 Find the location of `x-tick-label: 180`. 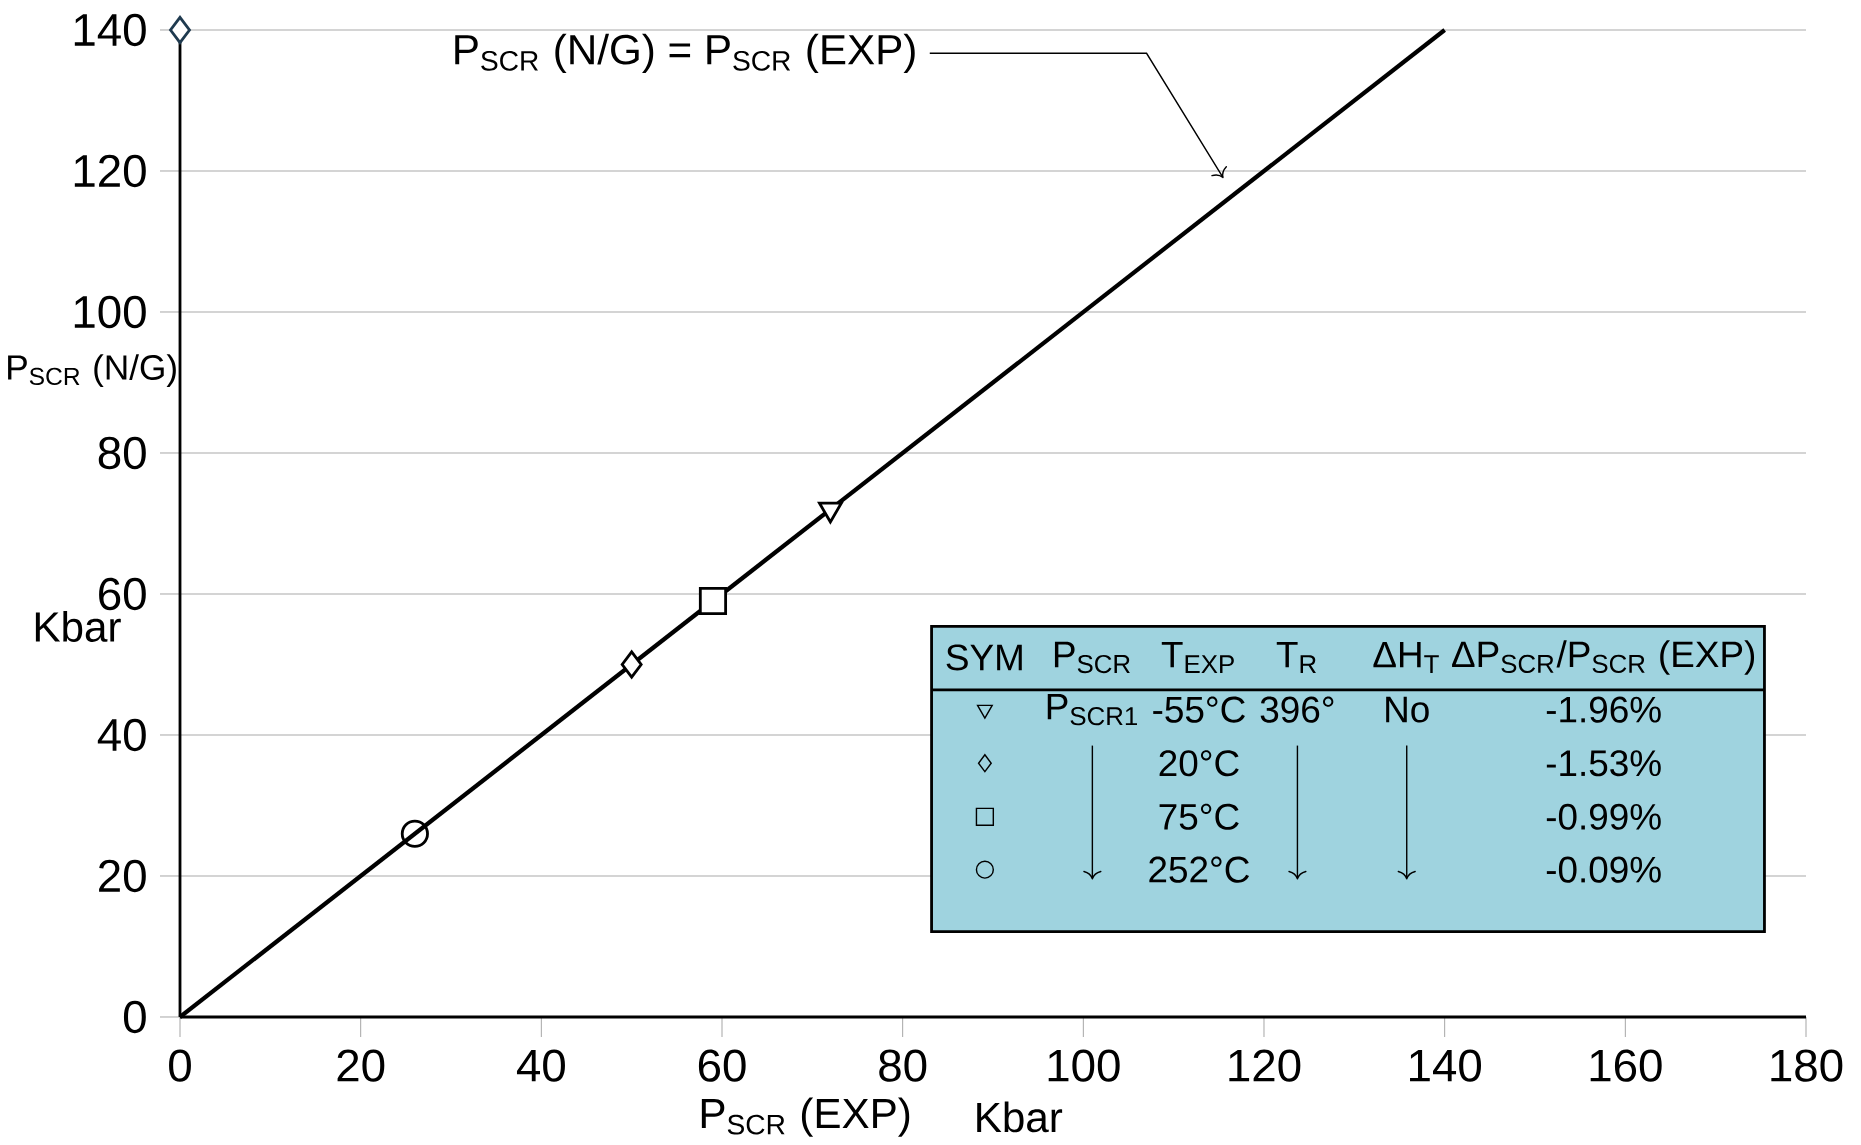

x-tick-label: 180 is located at coordinates (1807, 1065).